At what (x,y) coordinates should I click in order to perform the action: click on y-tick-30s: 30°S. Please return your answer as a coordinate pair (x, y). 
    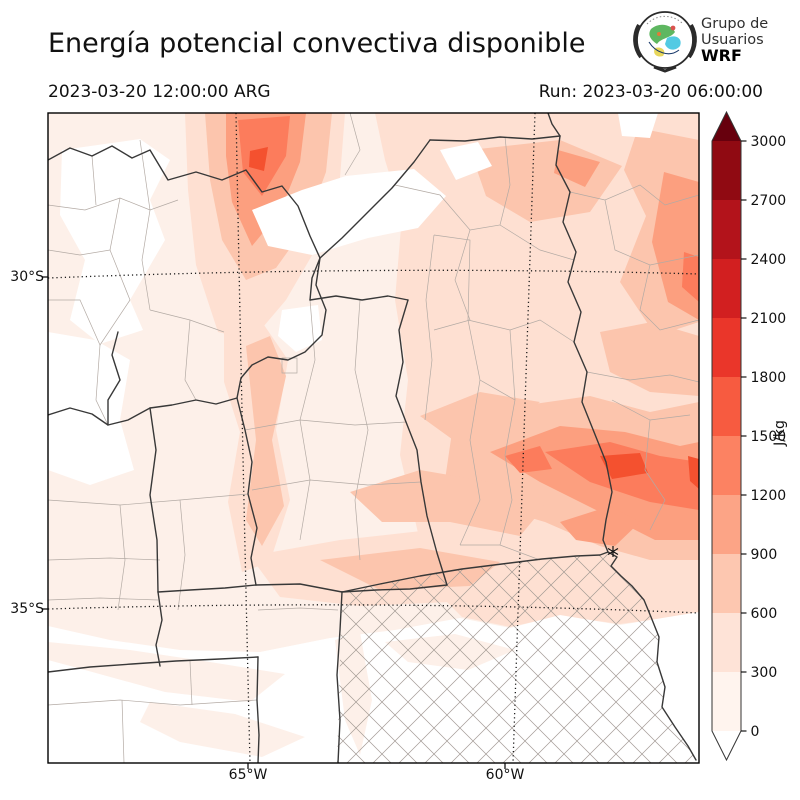
    Looking at the image, I should click on (27, 277).